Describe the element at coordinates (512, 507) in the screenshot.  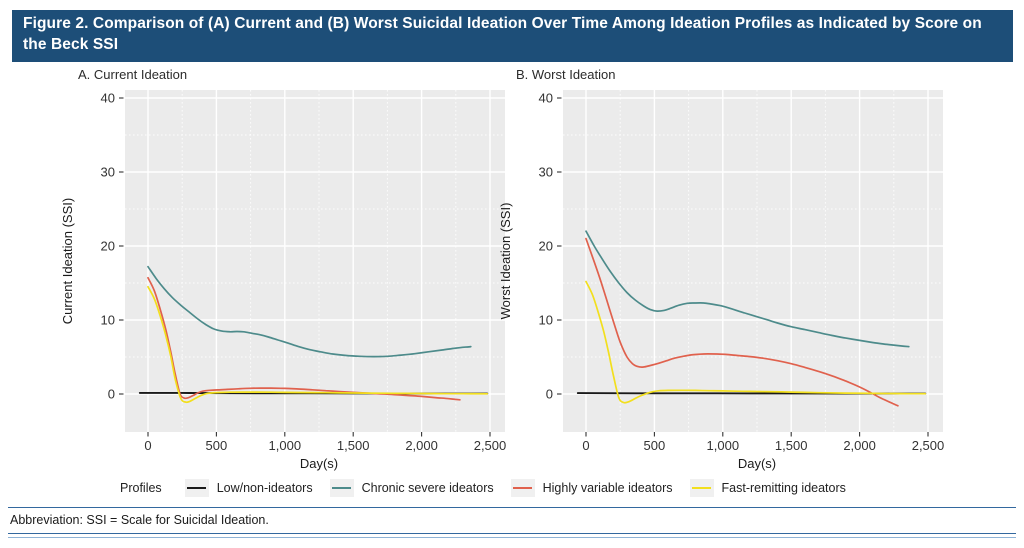
I see `footer-top-rule` at that location.